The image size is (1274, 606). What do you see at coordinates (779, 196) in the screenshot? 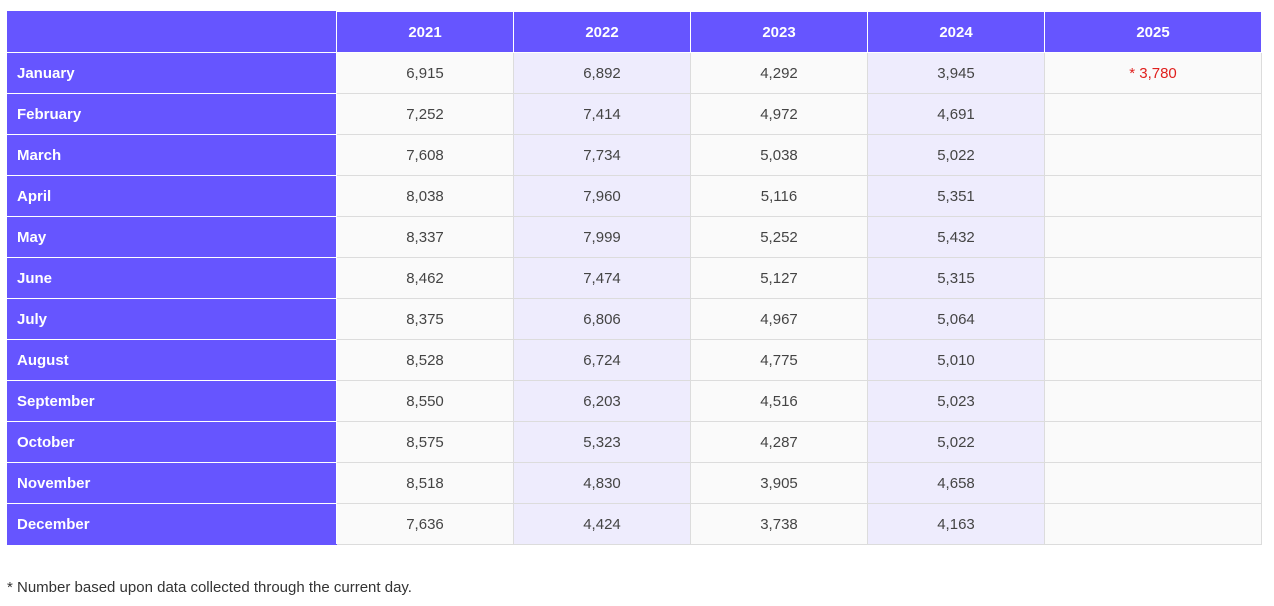
I see `data-cell: 5,116` at bounding box center [779, 196].